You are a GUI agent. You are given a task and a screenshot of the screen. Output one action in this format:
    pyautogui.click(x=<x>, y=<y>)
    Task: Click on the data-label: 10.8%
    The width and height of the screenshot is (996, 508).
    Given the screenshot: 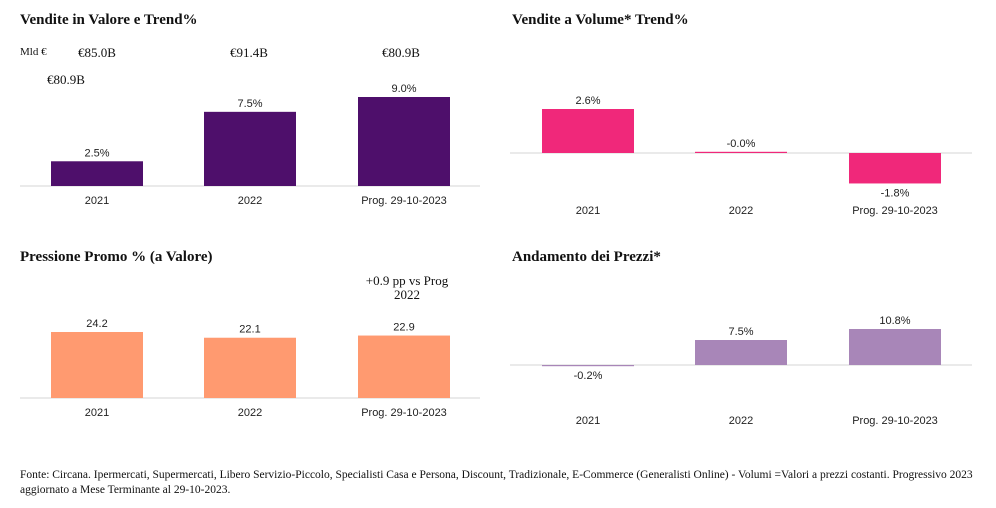 What is the action you would take?
    pyautogui.click(x=894, y=321)
    